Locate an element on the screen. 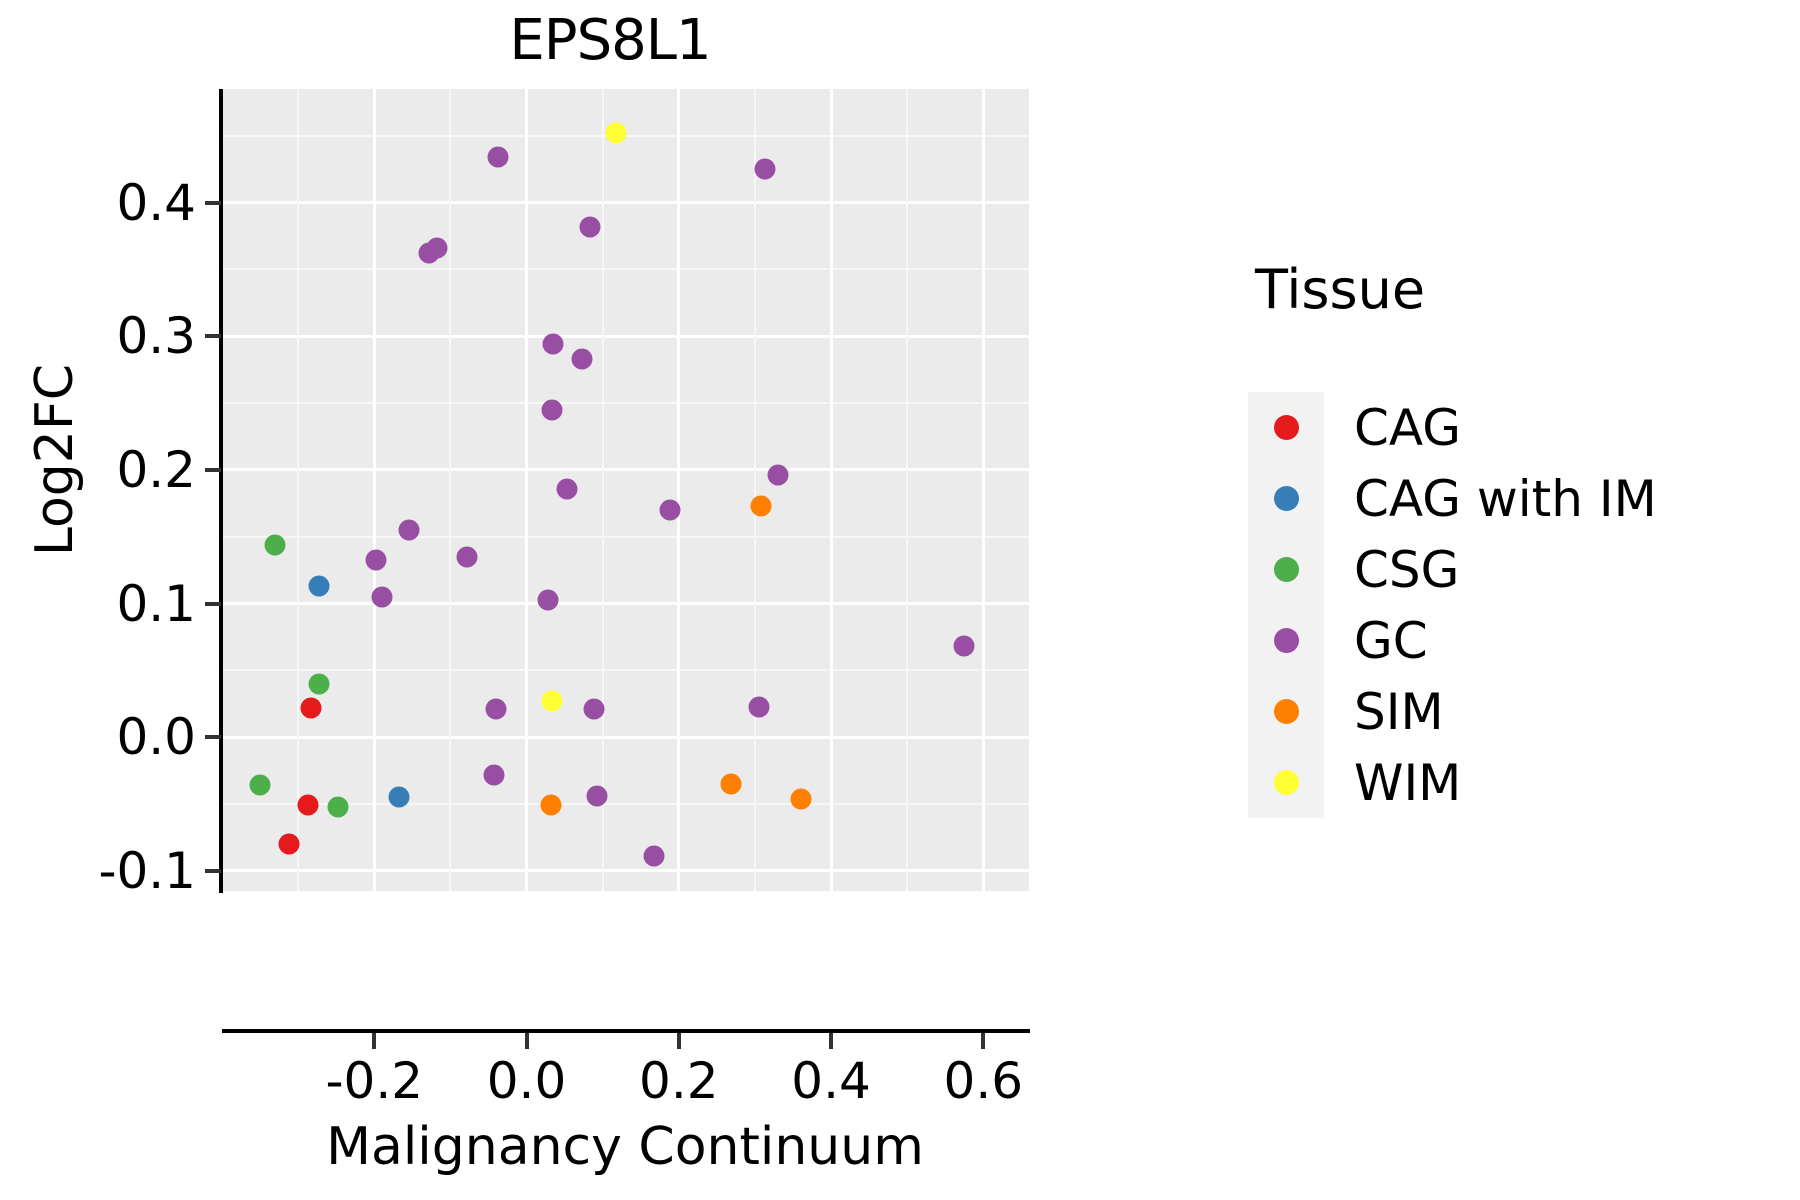 The width and height of the screenshot is (1800, 1200). y-tick-label: 0.3 is located at coordinates (156, 336).